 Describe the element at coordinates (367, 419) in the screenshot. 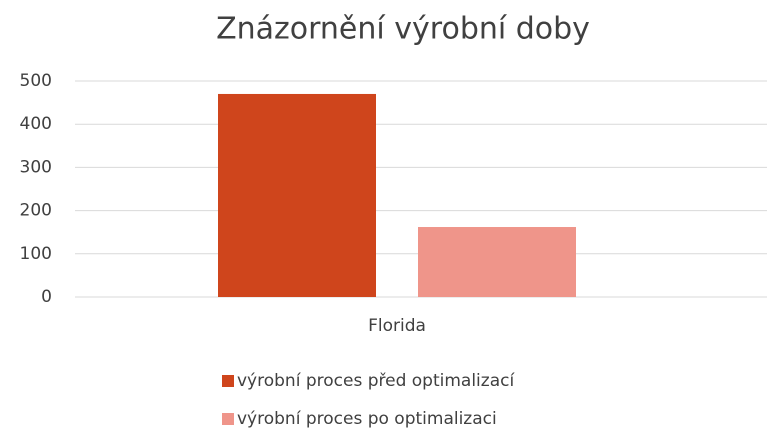

I see `legend-label: výrobní proces po optimalizaci` at that location.